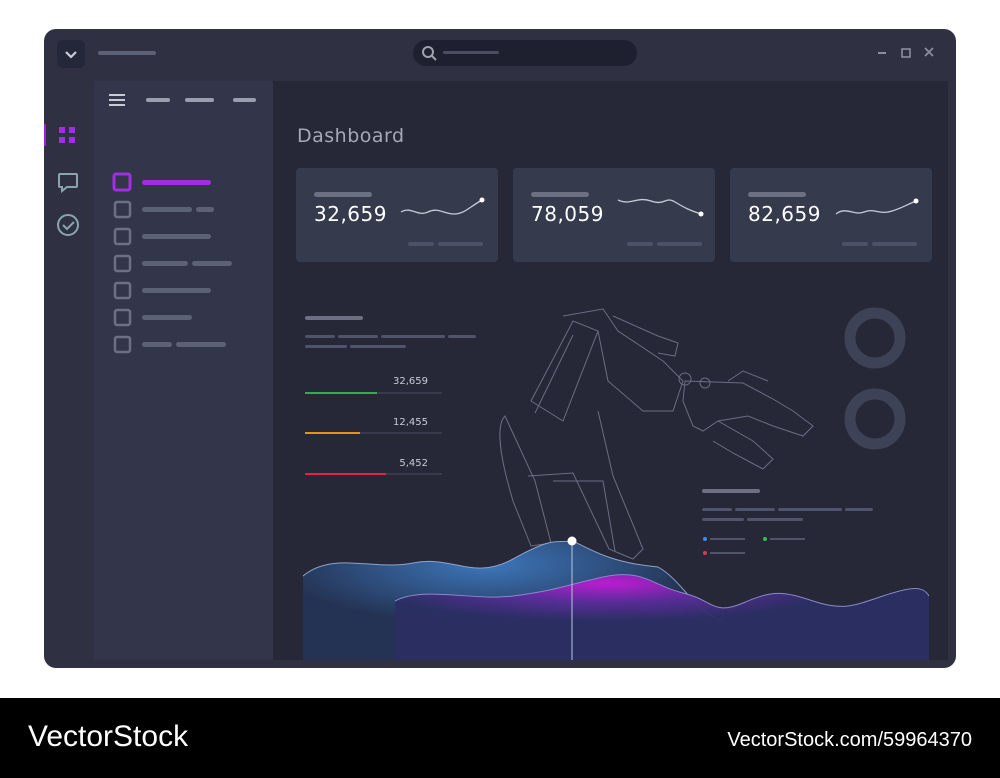 This screenshot has width=1000, height=778. Describe the element at coordinates (68, 225) in the screenshot. I see `check-icon` at that location.